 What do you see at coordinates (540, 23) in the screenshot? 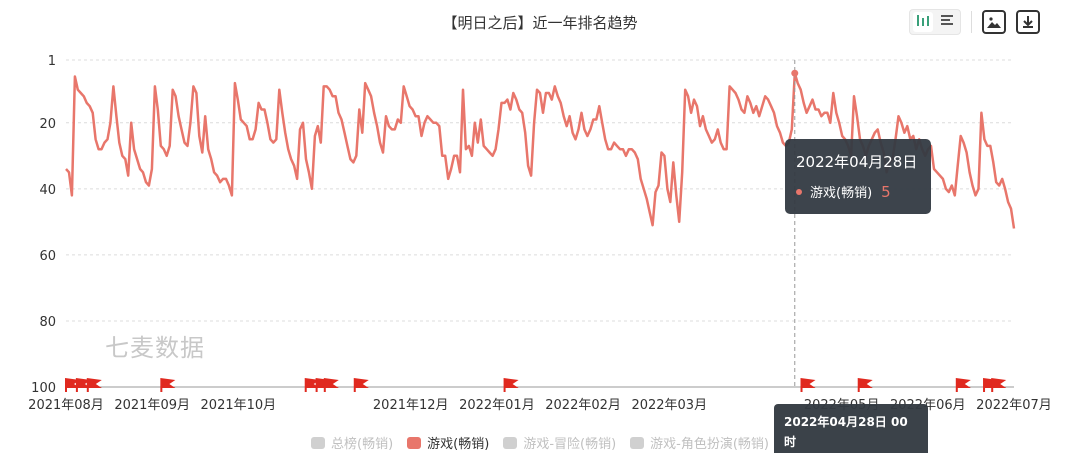
I see `chart-title: 【明日之后】近一年排名趋势` at bounding box center [540, 23].